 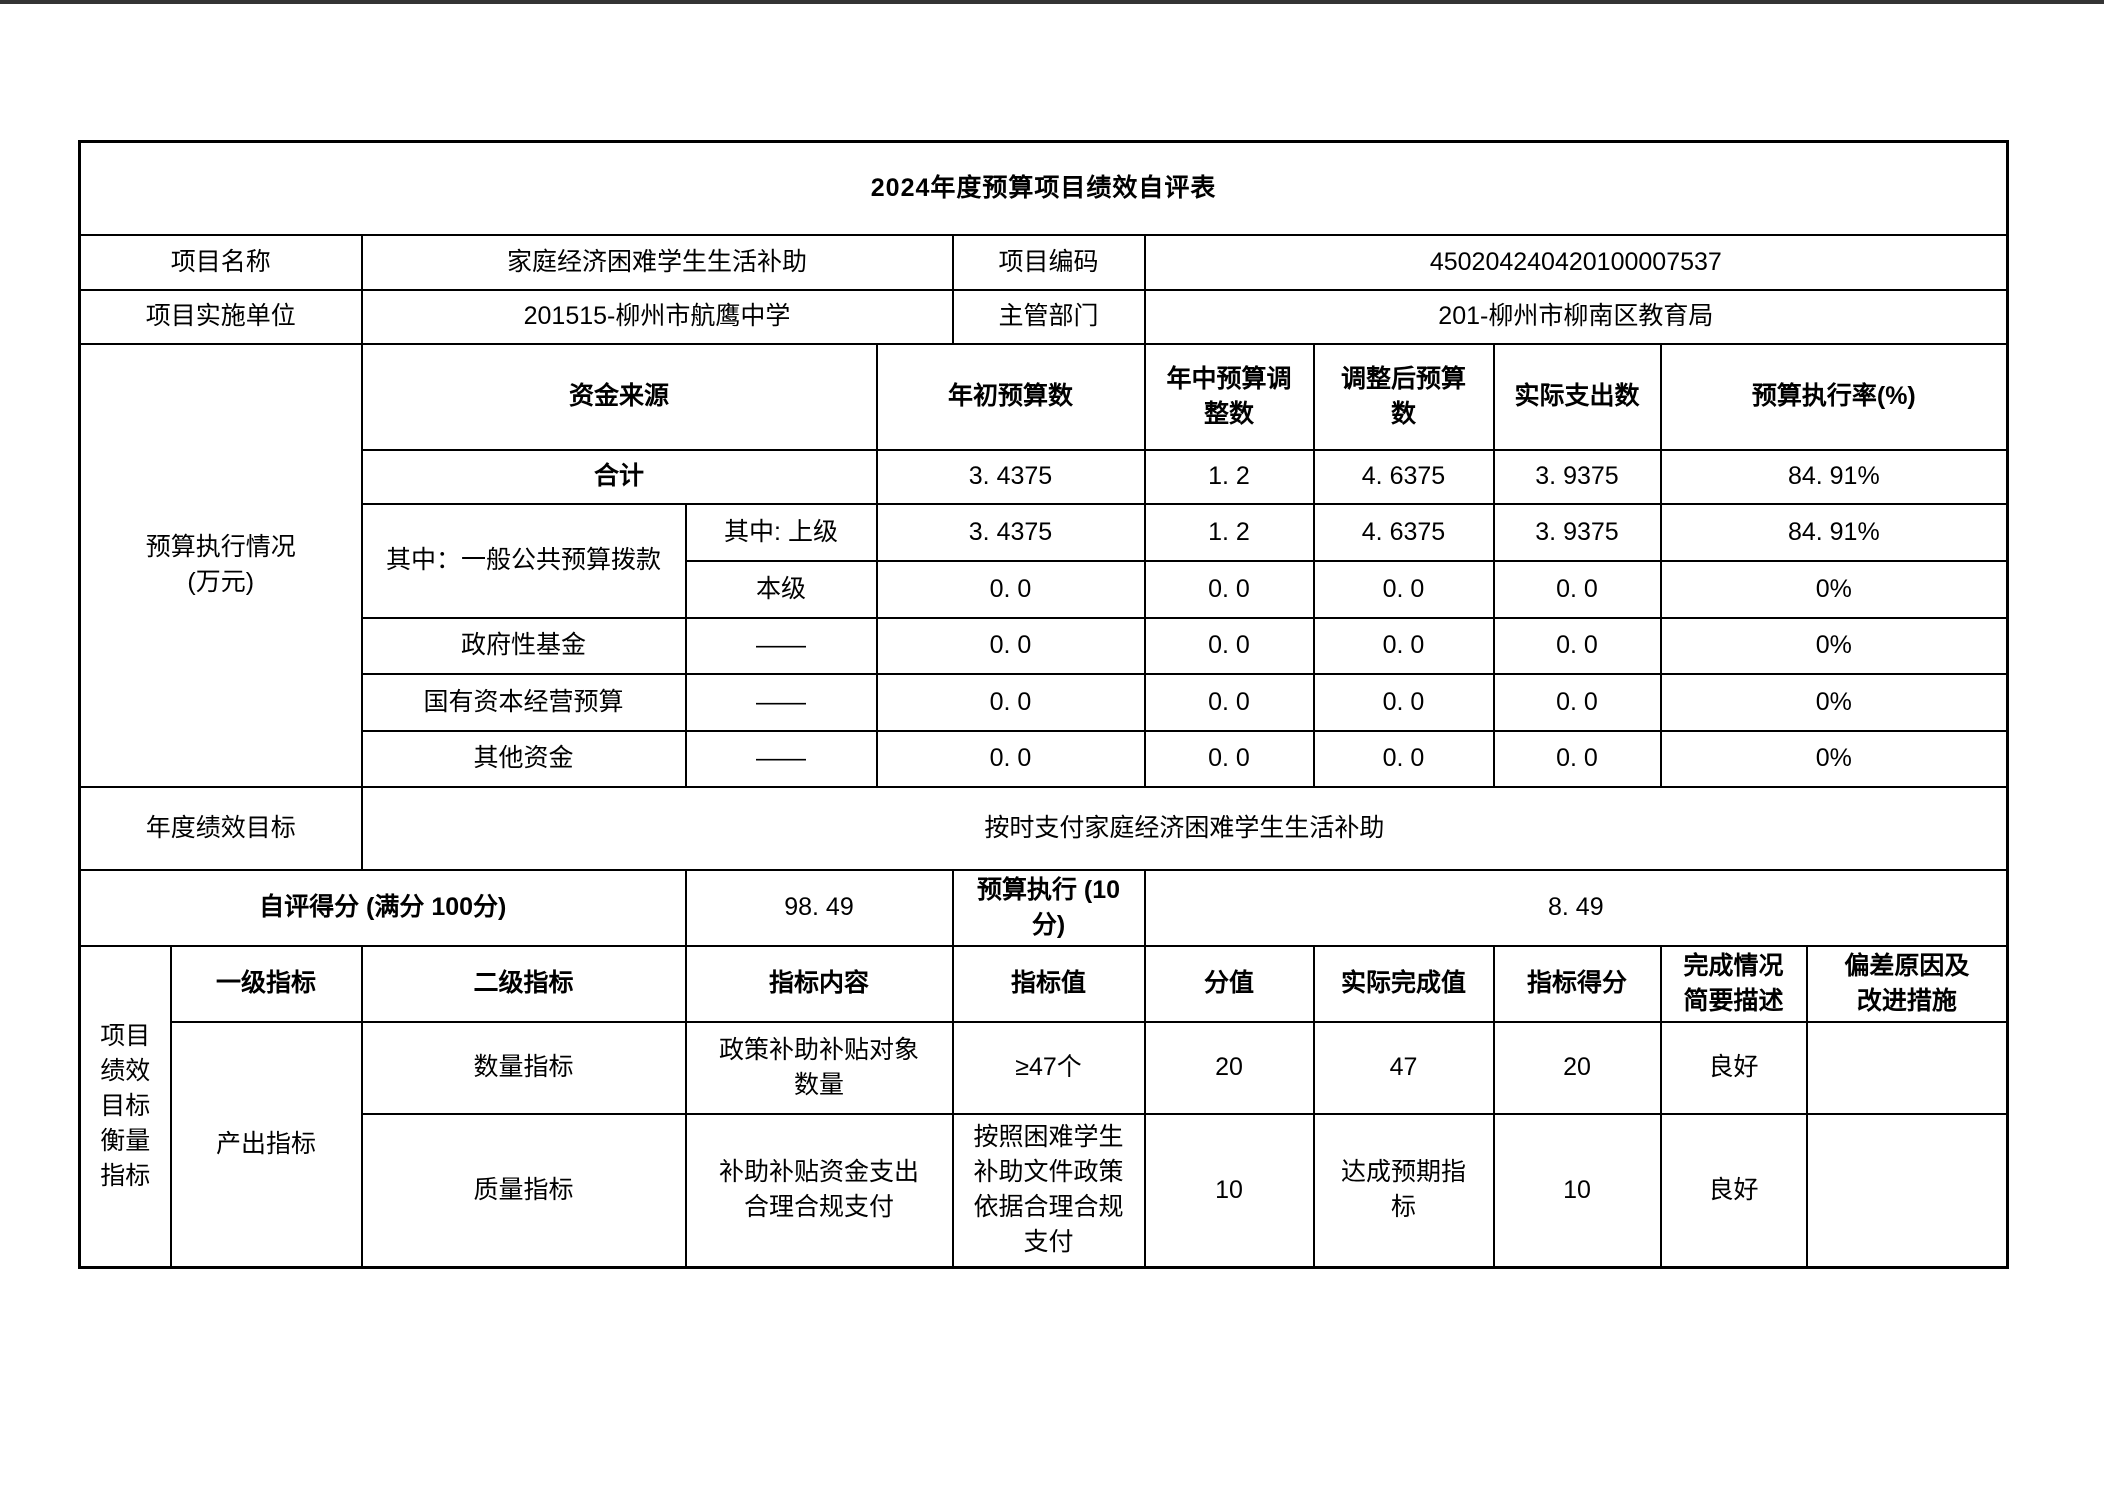 What do you see at coordinates (657, 316) in the screenshot?
I see `implement-unit-value: 201515-柳州市航鹰中学` at bounding box center [657, 316].